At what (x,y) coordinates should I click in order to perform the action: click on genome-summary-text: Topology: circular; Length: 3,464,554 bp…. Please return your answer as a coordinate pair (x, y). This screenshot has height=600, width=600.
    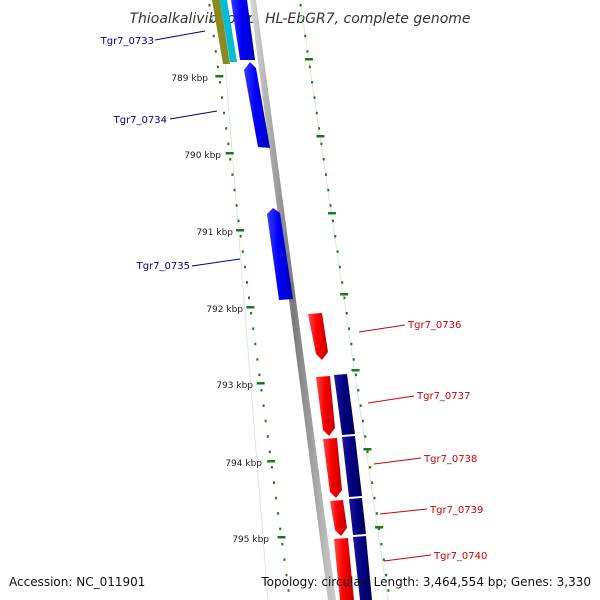
    Looking at the image, I should click on (425, 582).